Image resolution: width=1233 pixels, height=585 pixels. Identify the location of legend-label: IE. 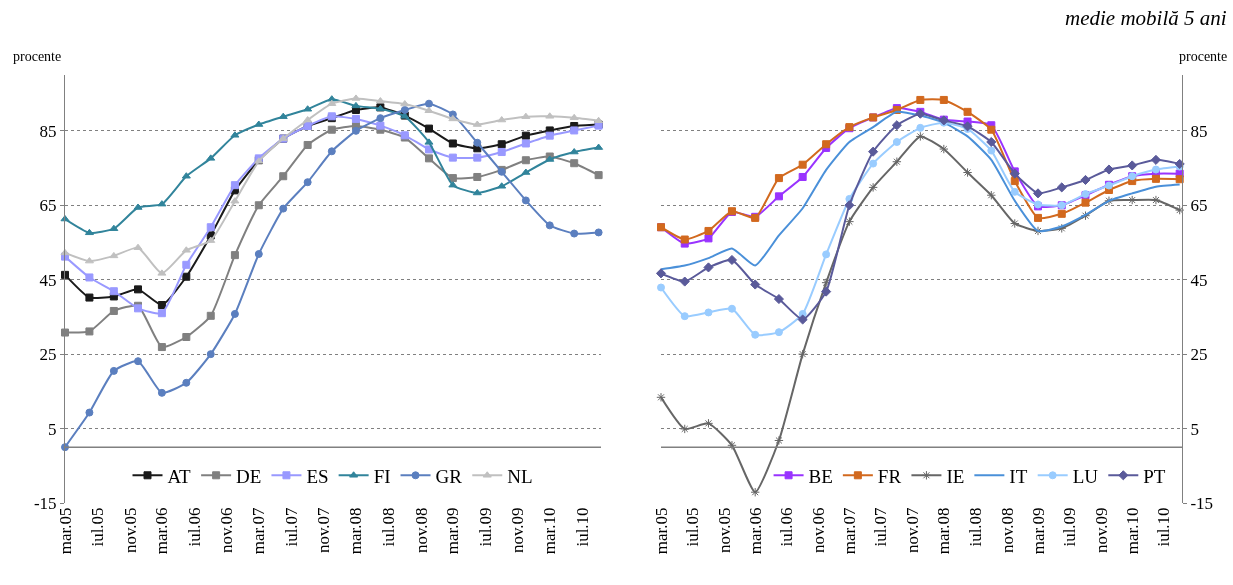
(955, 476).